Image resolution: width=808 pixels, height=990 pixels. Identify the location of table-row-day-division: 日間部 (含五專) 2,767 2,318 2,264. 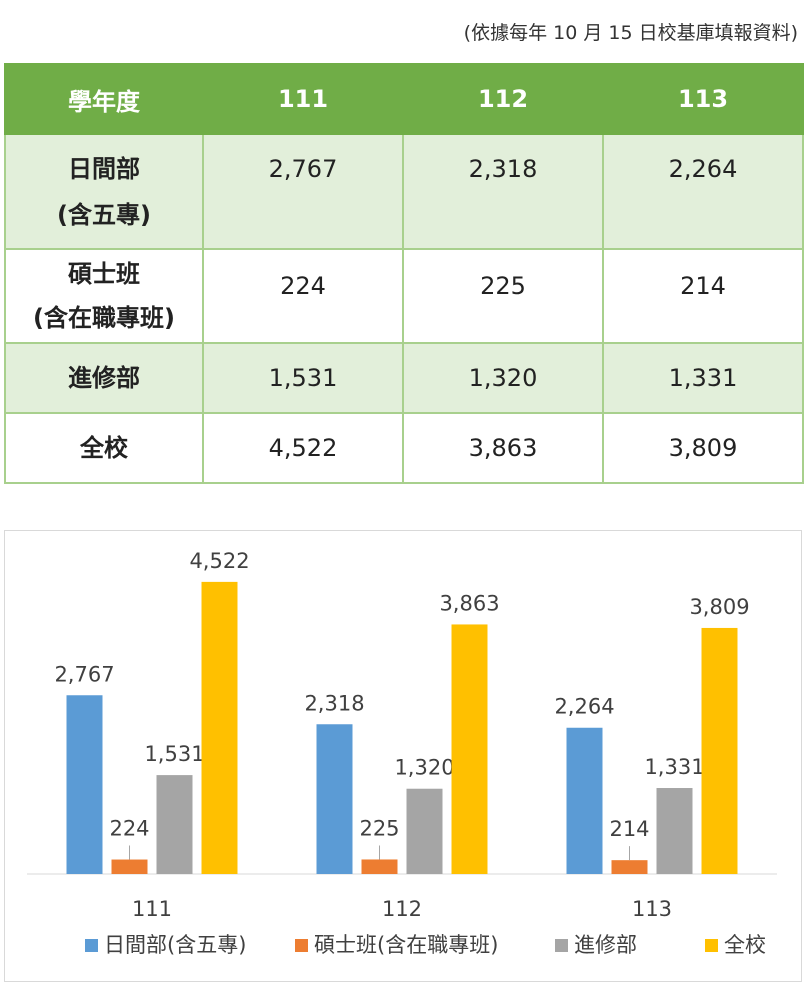
(404, 191).